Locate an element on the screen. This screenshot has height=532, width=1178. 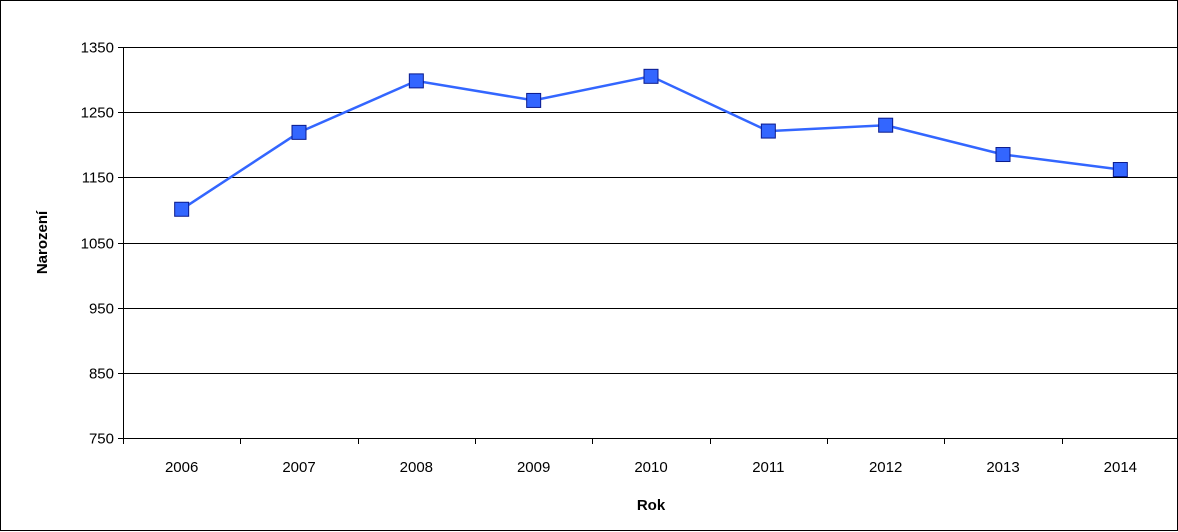
x-tick-label: 2006 is located at coordinates (181, 467).